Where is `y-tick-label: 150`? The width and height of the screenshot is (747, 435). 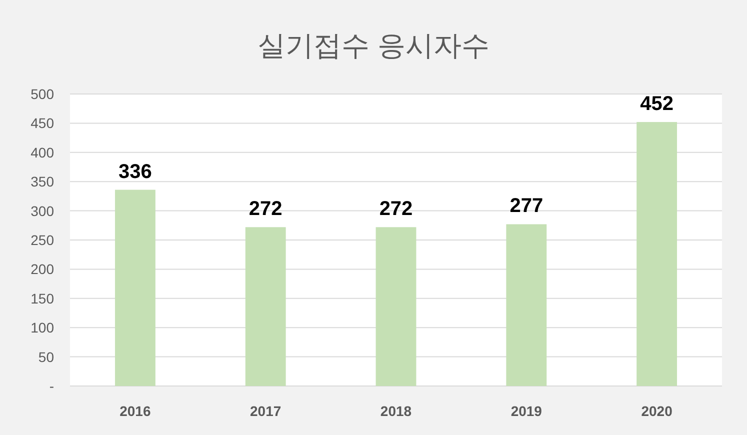
y-tick-label: 150 is located at coordinates (42, 298).